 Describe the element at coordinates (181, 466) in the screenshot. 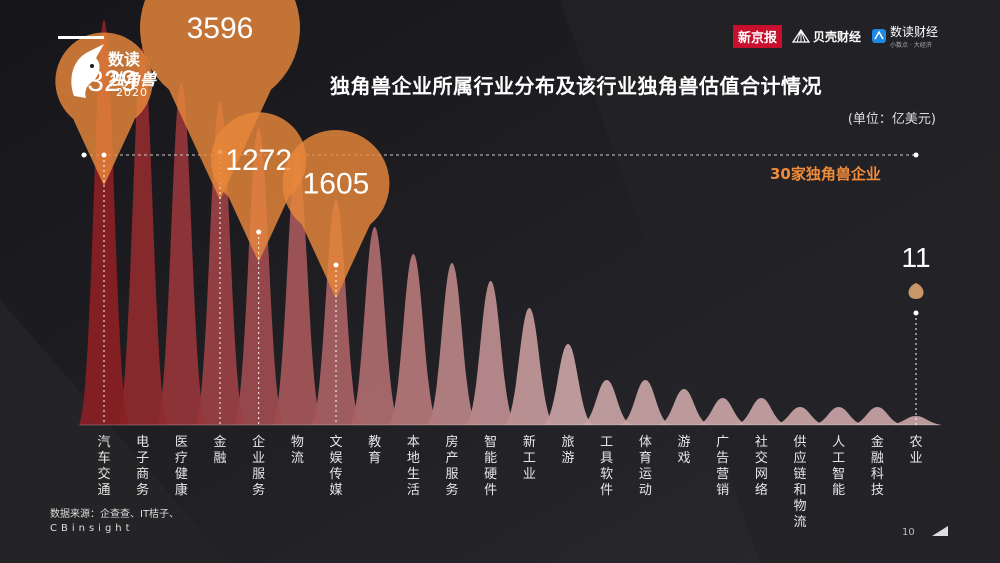

I see `category-label-2: 医疗健康` at that location.